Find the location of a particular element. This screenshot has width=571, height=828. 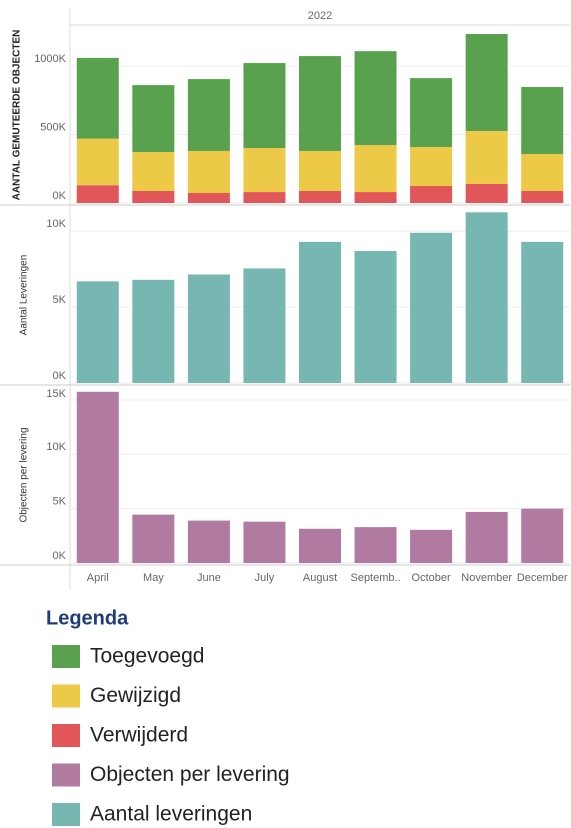

y-tick-label: 500K is located at coordinates (53, 127).